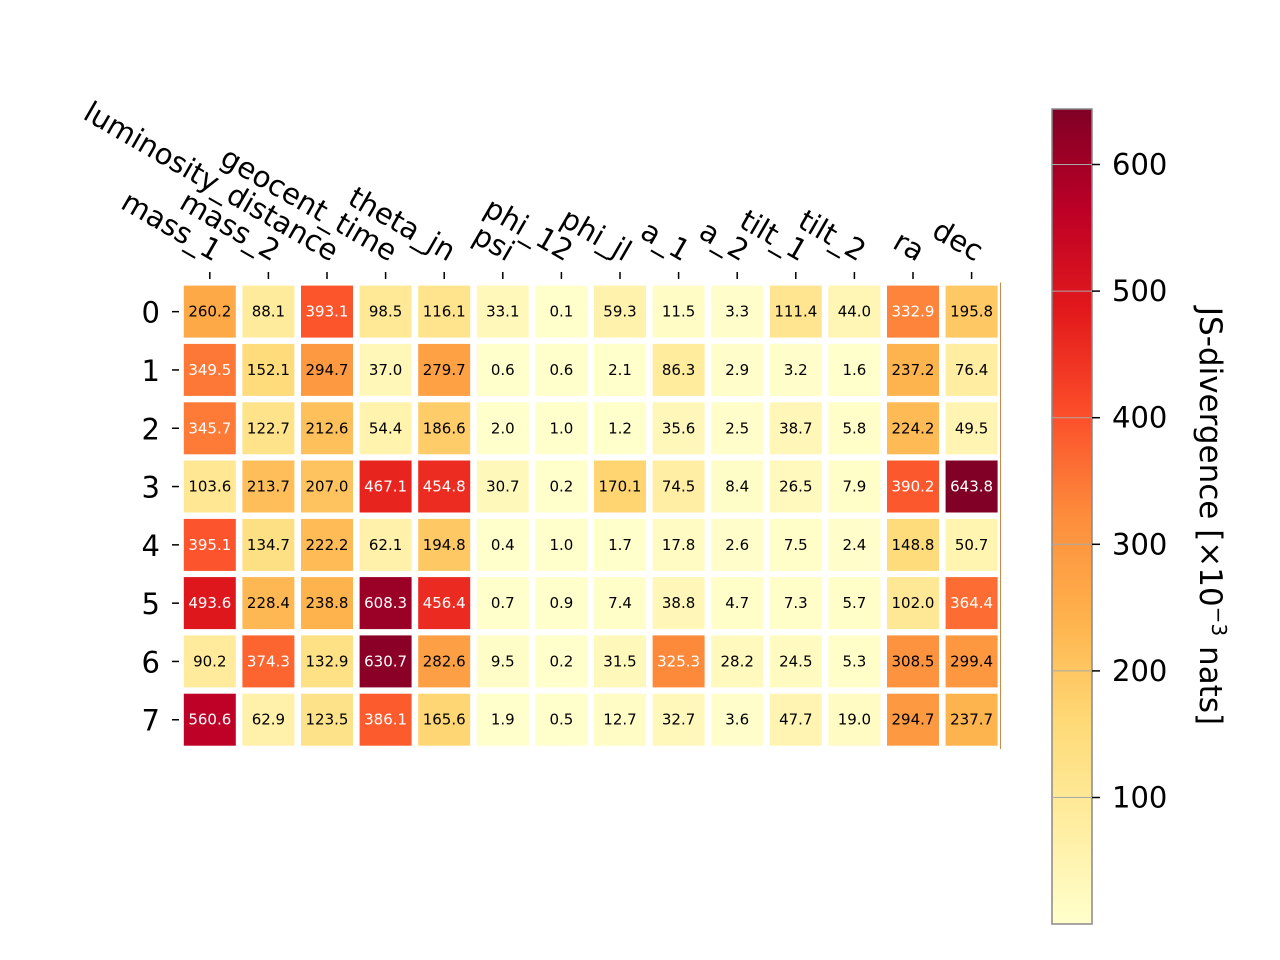  I want to click on cell-value-label: 260.2, so click(209, 312).